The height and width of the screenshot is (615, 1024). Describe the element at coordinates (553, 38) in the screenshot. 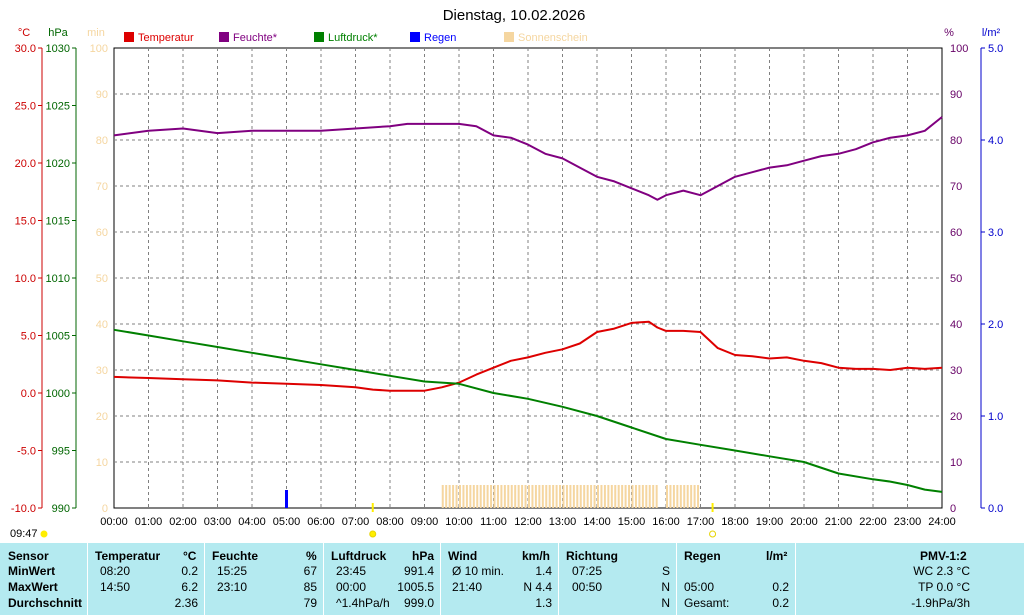

I see `legend-label: Sonnenschein` at that location.